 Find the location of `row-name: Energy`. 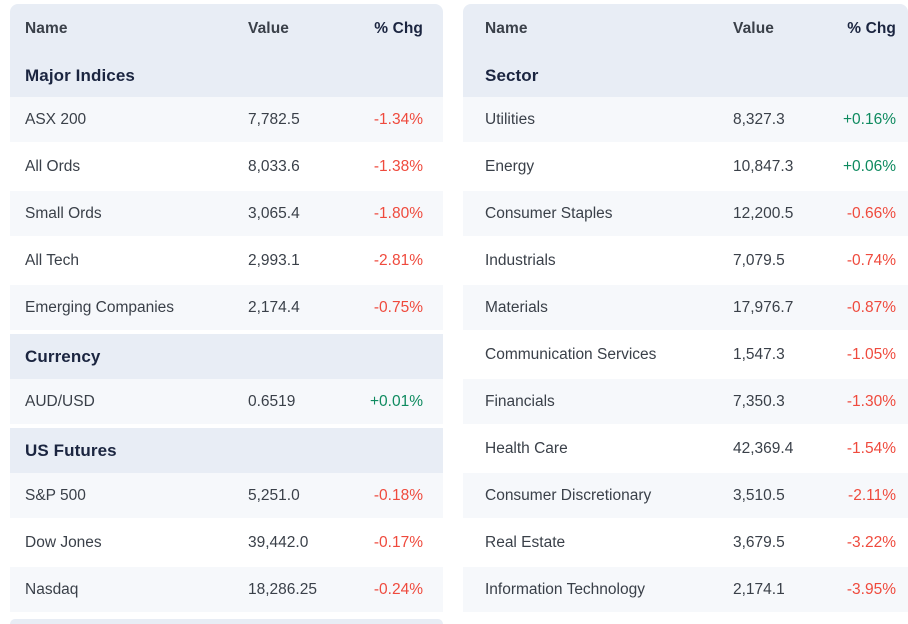

row-name: Energy is located at coordinates (510, 166).